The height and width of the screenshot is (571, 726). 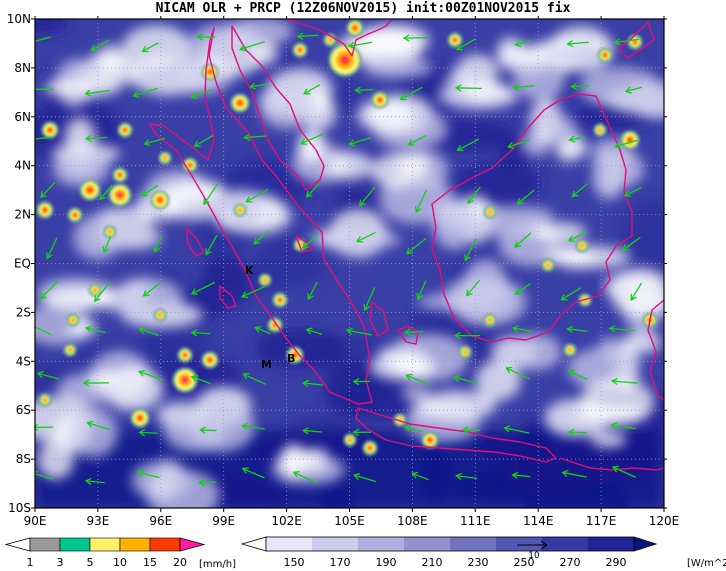 I want to click on olr-colorbar-tick: 250, so click(x=524, y=562).